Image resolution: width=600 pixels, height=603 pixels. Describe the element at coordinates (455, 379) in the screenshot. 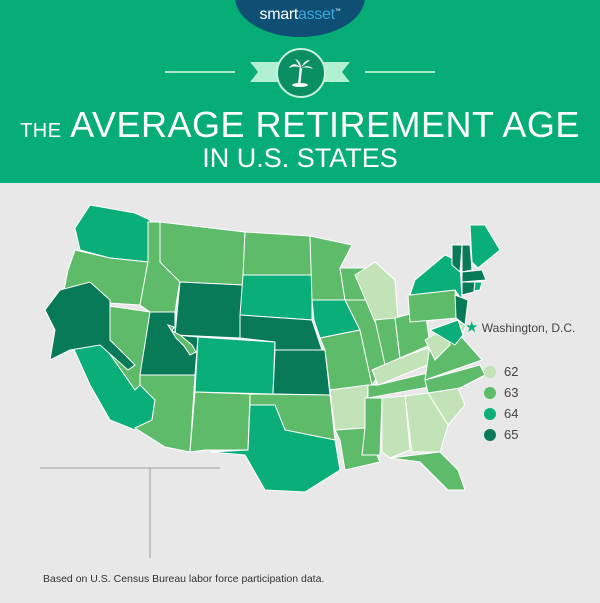

I see `state-nc` at that location.